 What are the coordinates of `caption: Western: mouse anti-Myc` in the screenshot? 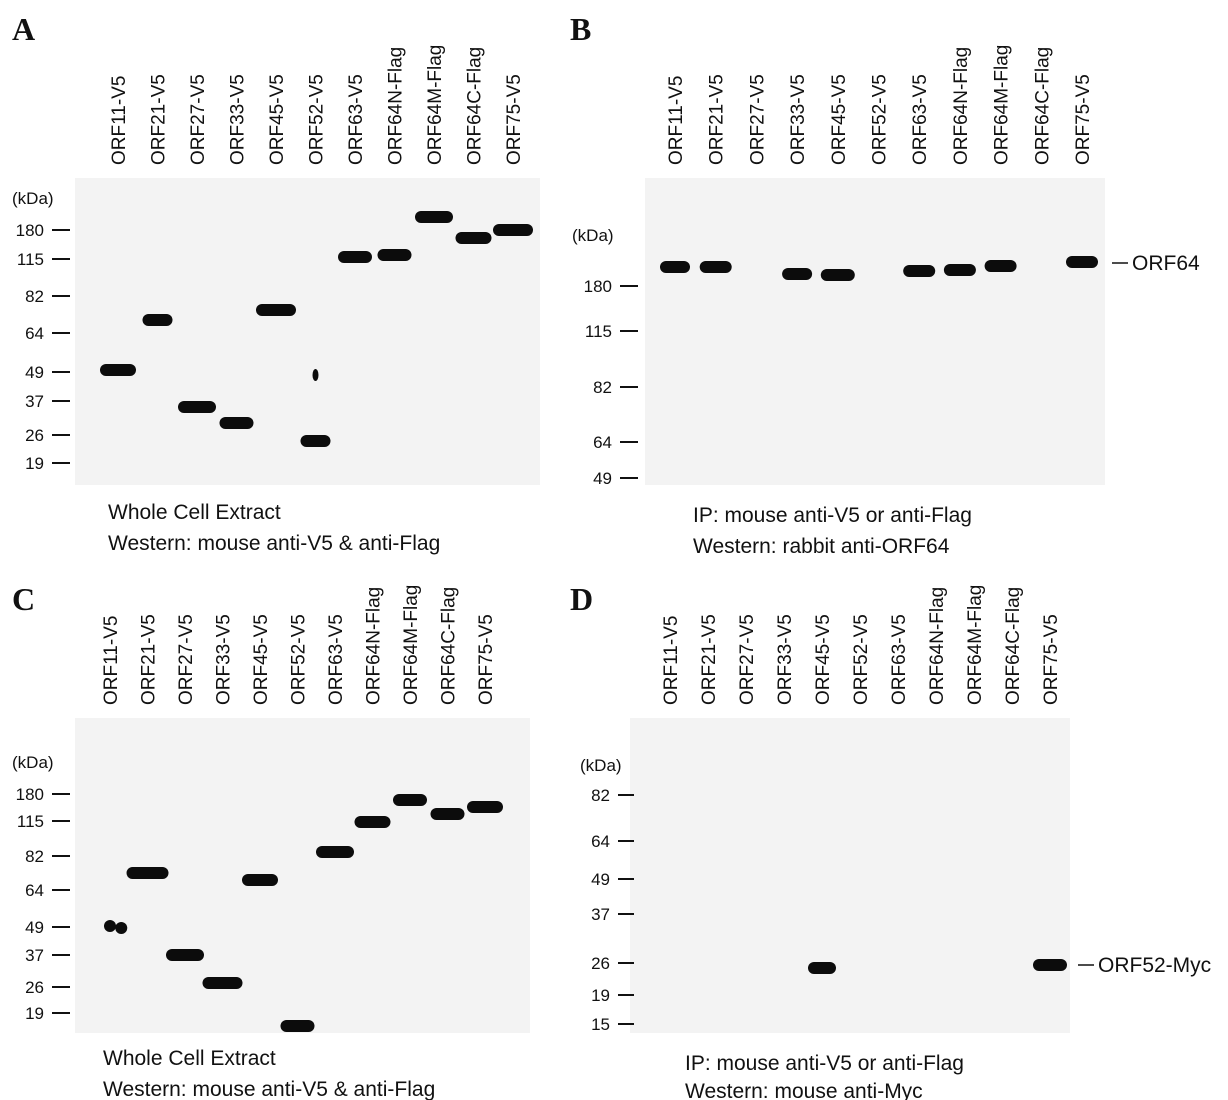 It's located at (804, 1090).